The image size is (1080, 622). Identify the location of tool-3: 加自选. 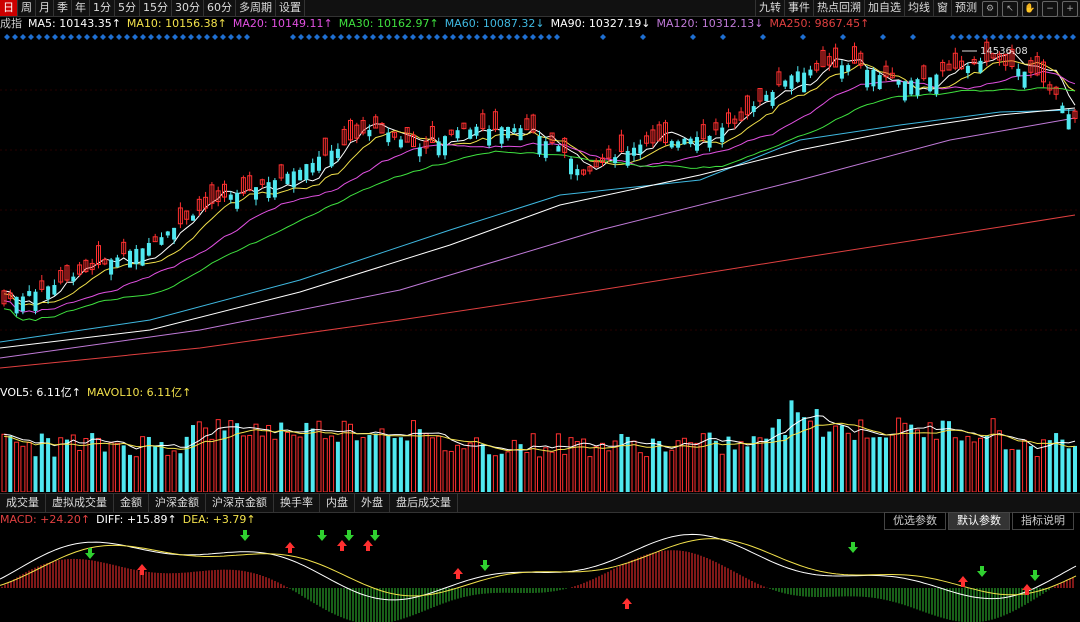
(884, 8).